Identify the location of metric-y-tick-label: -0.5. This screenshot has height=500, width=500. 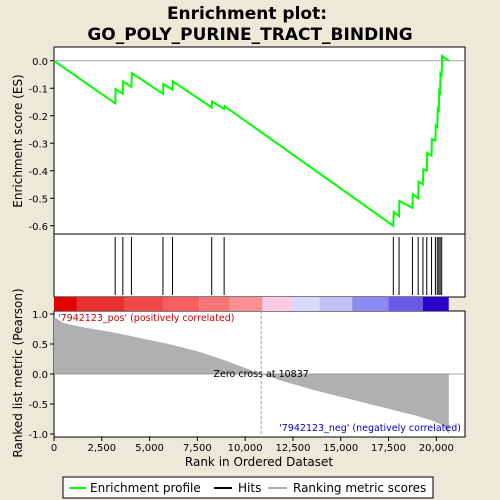
(38, 405).